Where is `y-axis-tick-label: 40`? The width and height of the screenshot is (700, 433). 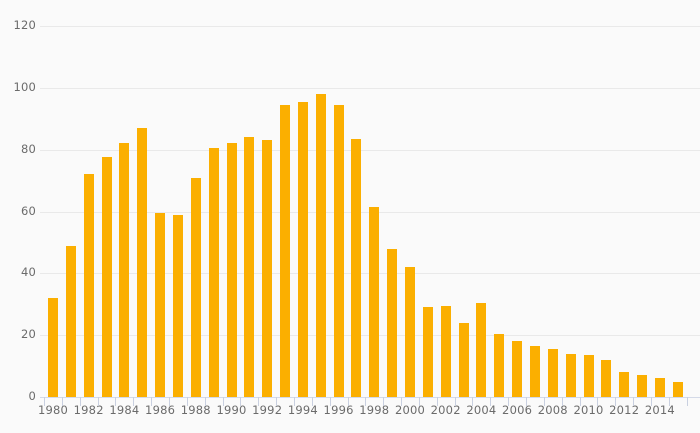 y-axis-tick-label: 40 is located at coordinates (28, 272).